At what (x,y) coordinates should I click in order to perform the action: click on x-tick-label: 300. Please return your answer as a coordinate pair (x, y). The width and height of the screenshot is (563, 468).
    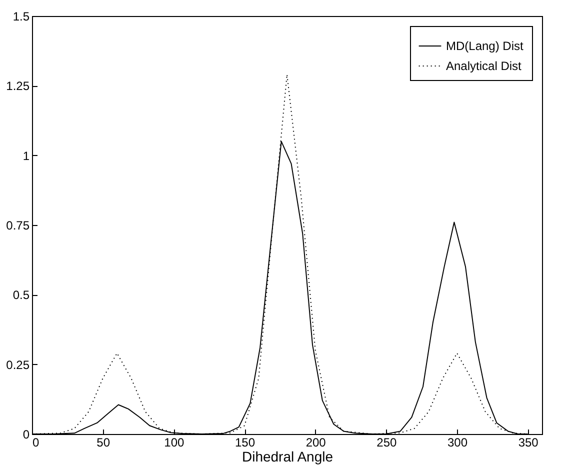
    Looking at the image, I should click on (457, 443).